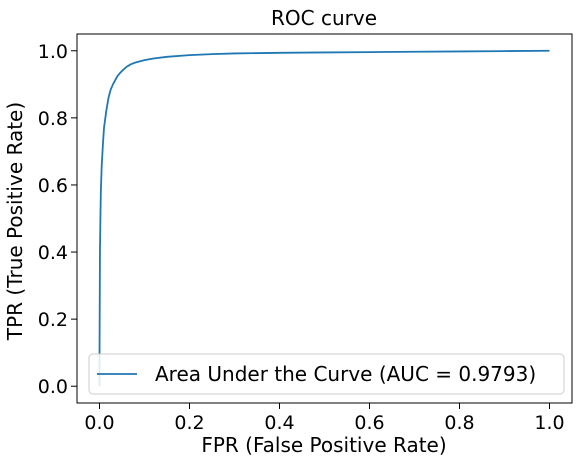 The image size is (587, 456). I want to click on y-tick-label: 0.2, so click(53, 320).